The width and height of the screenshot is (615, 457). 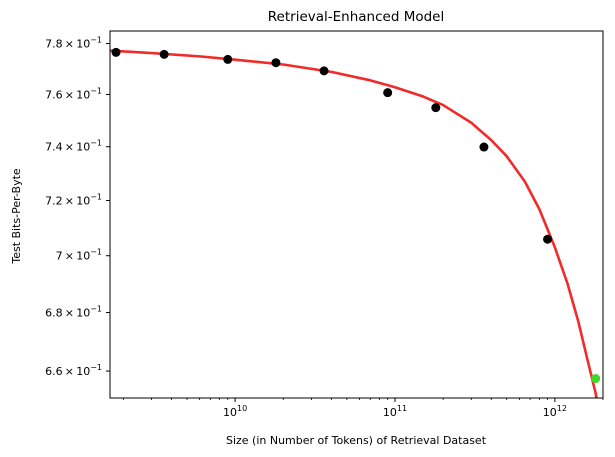 I want to click on y-tick-label-5: 6.8 × 10⁻¹, so click(x=73, y=312).